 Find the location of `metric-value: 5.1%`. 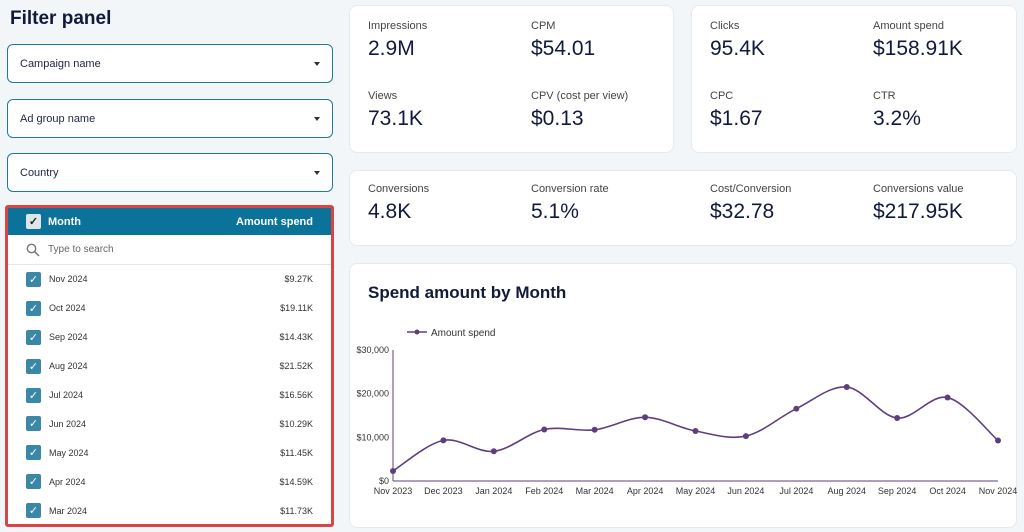

metric-value: 5.1% is located at coordinates (555, 211).